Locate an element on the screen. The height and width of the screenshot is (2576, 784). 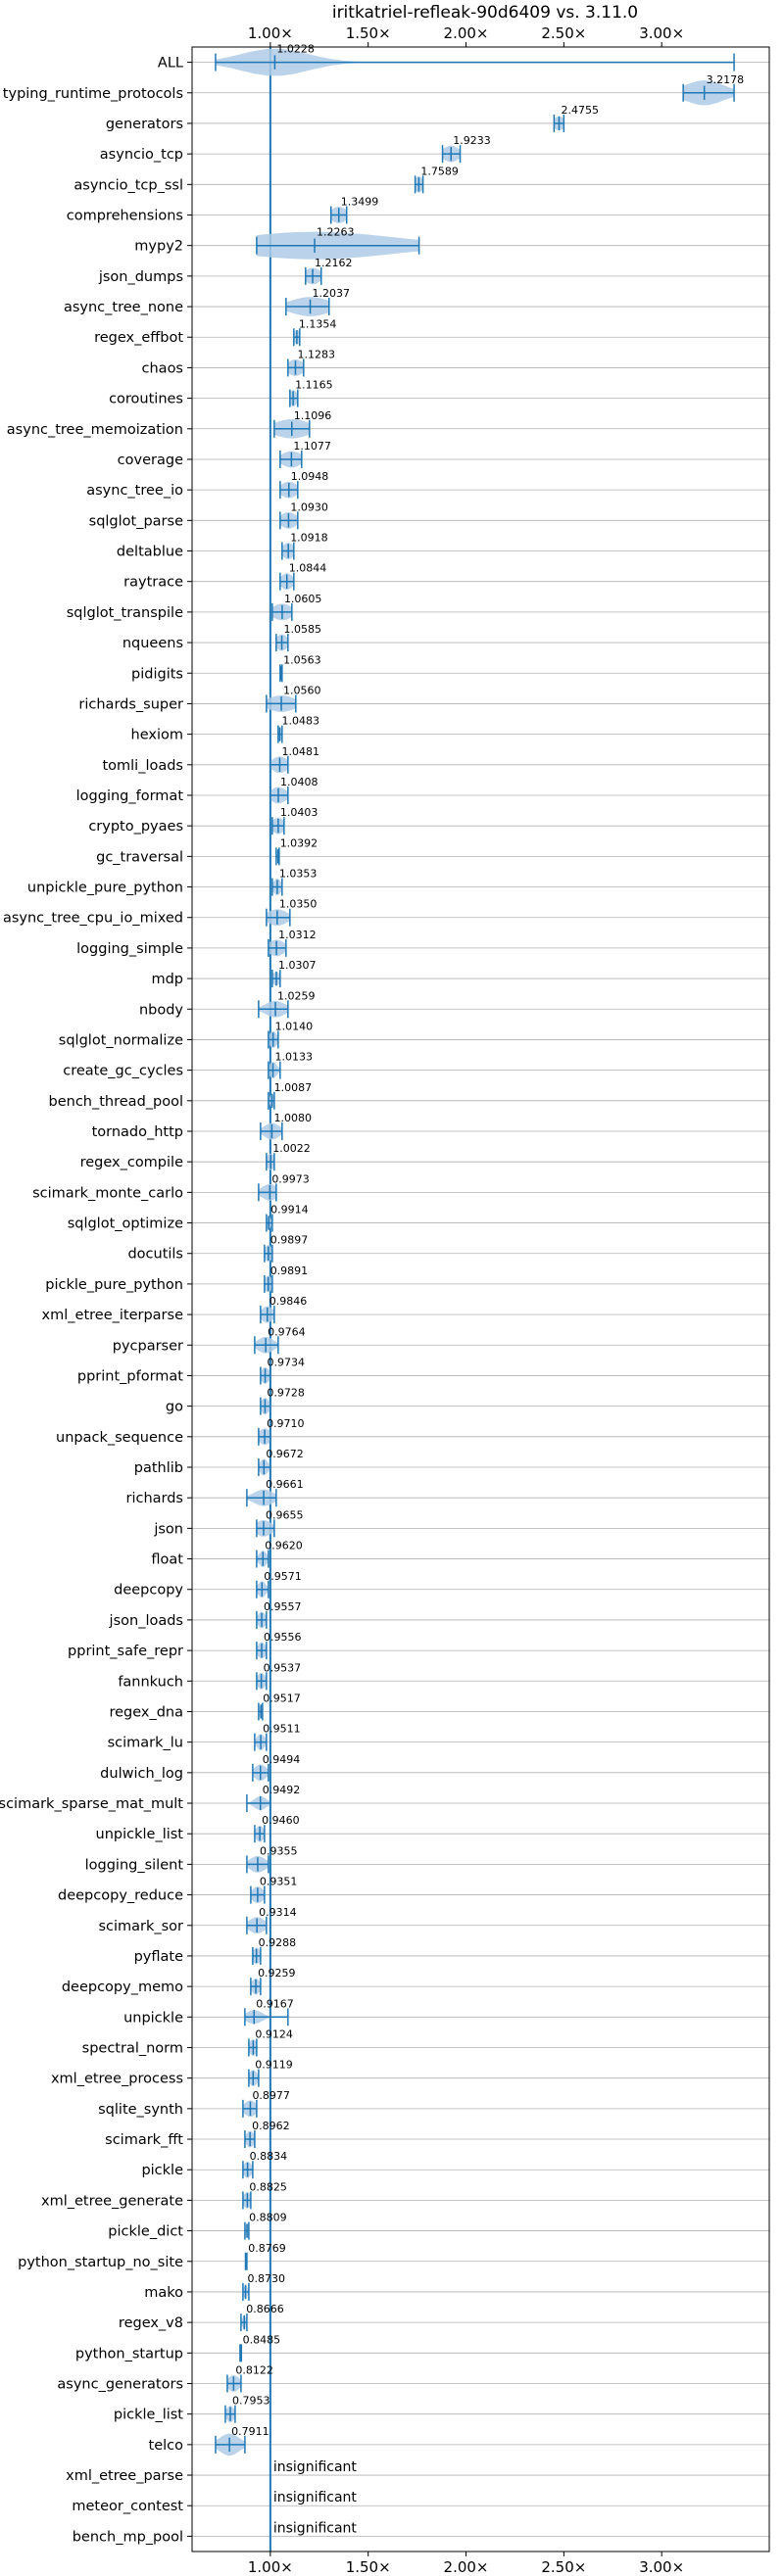
benchmark-label: asyncio_tcp is located at coordinates (141, 155).